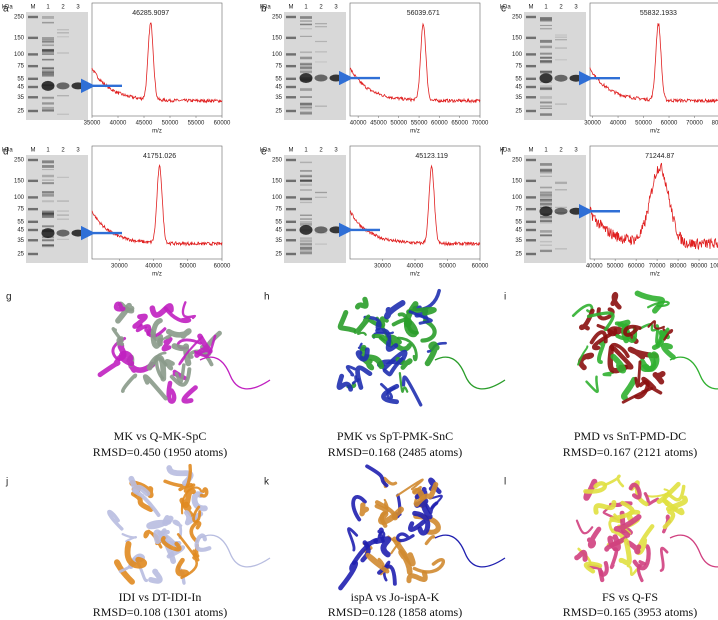  What do you see at coordinates (48, 8) in the screenshot?
I see `lane-label: 1` at bounding box center [48, 8].